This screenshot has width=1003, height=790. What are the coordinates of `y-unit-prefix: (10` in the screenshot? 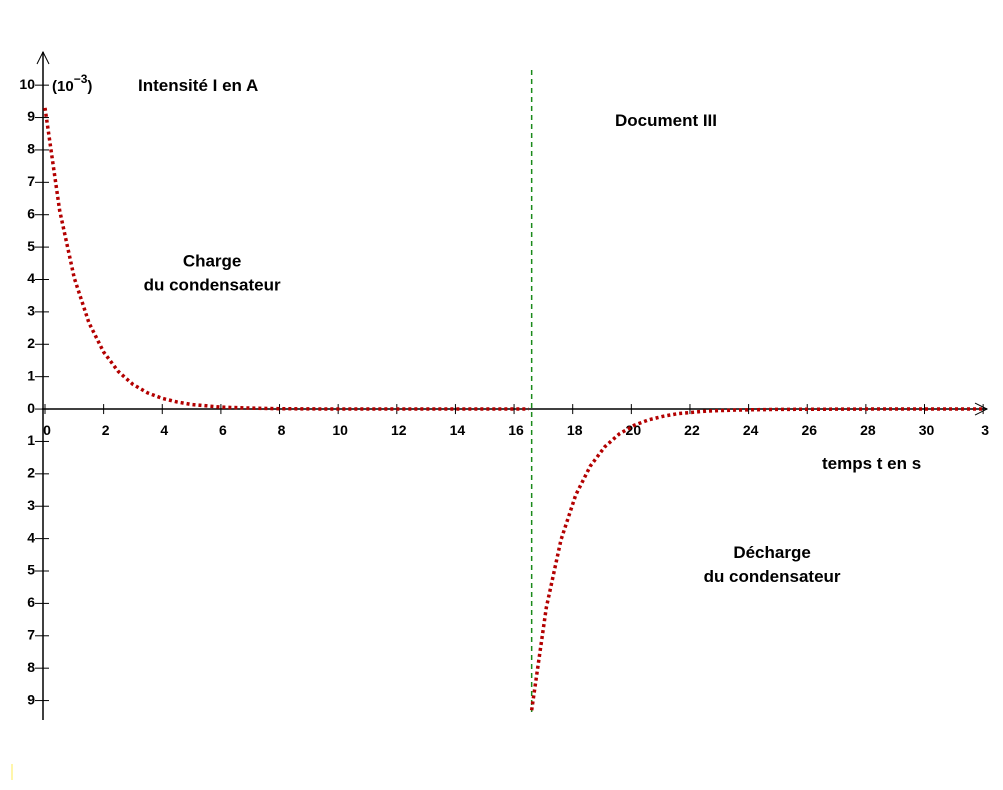 It's located at (63, 86).